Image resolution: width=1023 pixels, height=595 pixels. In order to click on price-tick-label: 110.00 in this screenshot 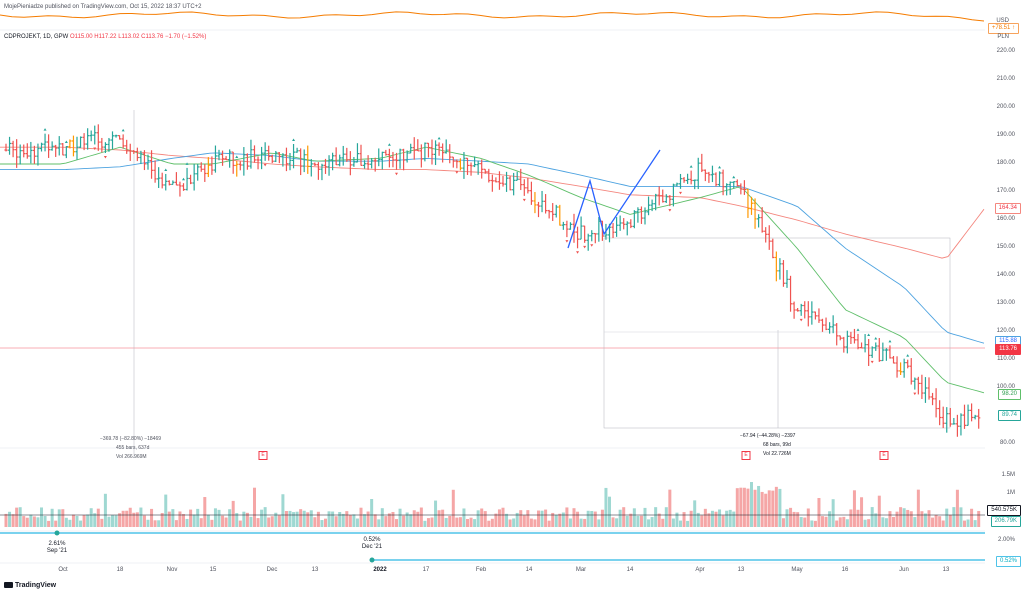, I will do `click(1006, 359)`.